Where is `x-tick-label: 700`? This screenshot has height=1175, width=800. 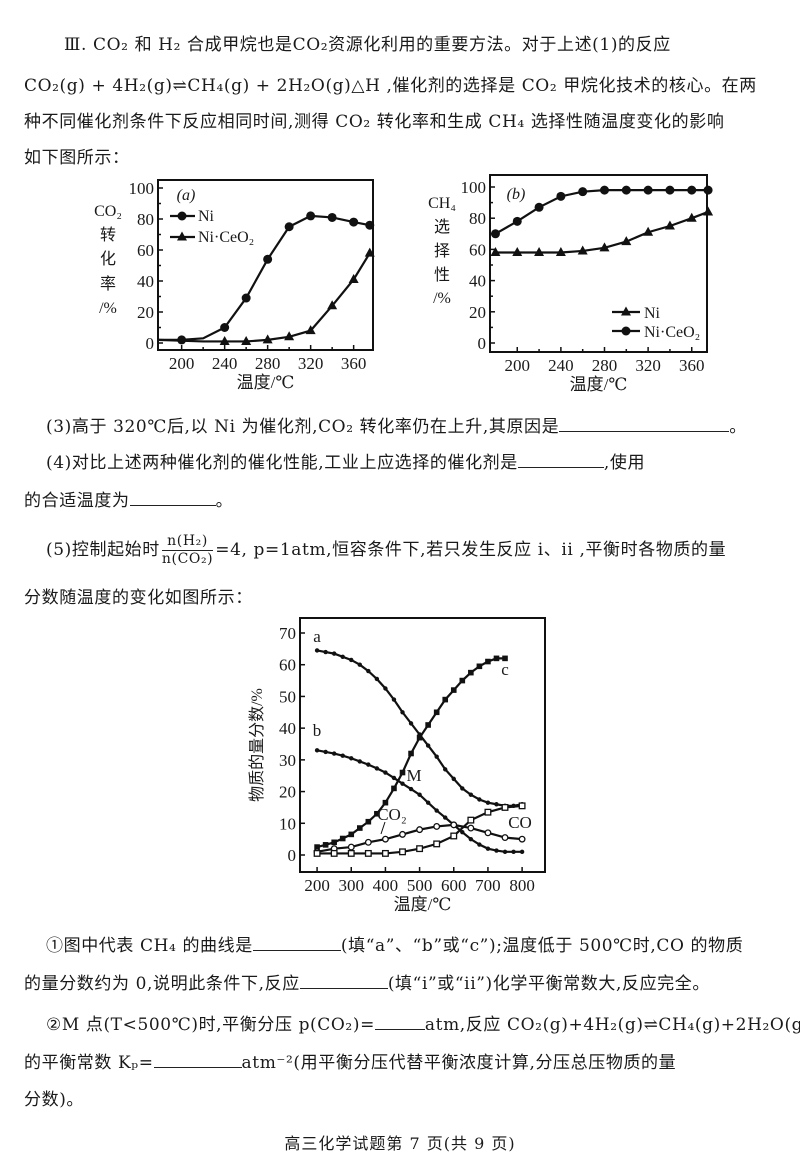
x-tick-label: 700 is located at coordinates (488, 885).